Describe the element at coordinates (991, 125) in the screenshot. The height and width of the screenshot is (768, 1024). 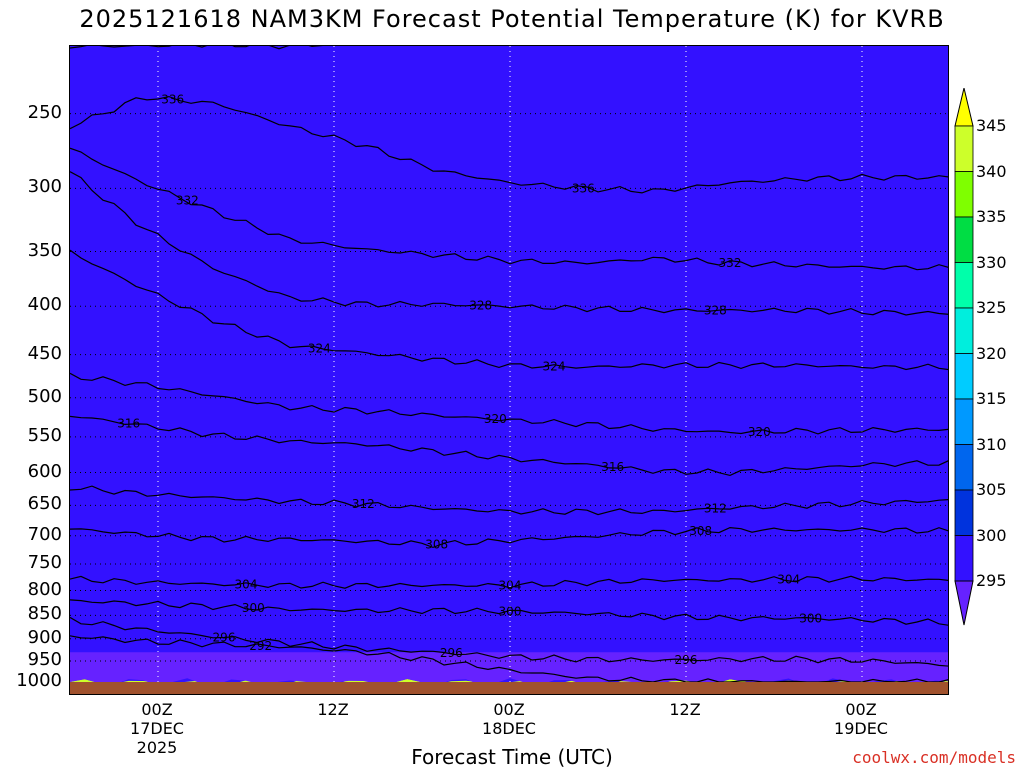
I see `colorbar-label: 345` at that location.